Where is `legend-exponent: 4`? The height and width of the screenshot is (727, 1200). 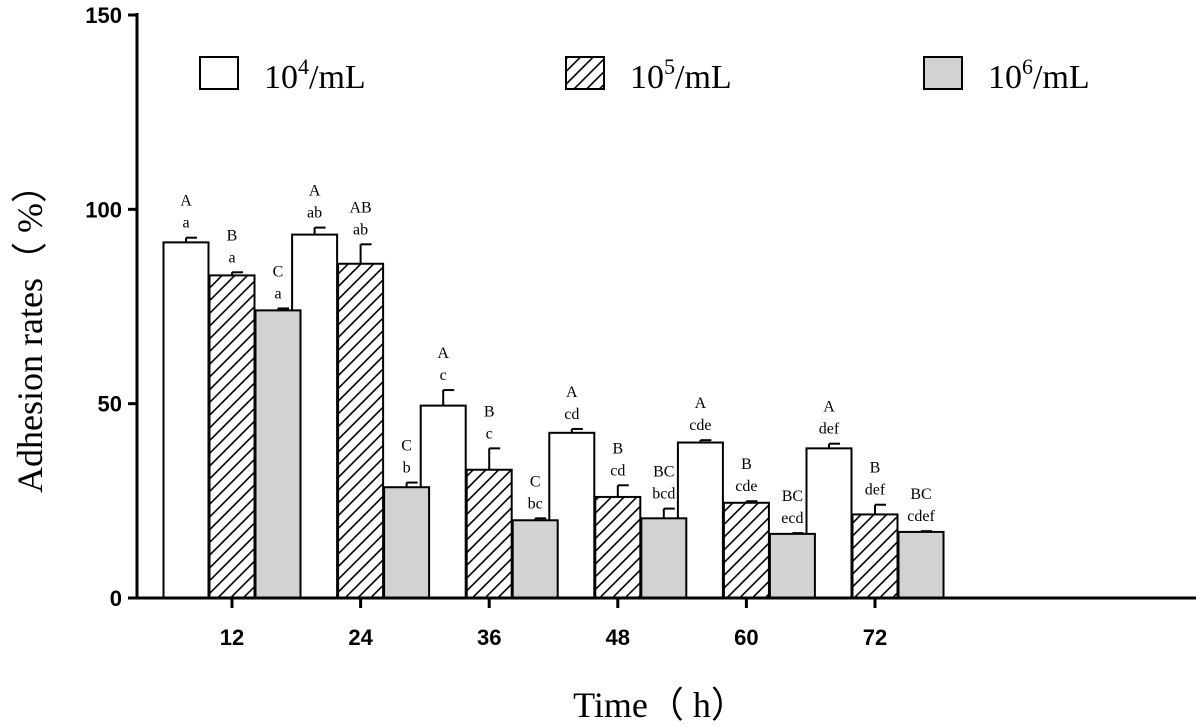 legend-exponent: 4 is located at coordinates (303, 66).